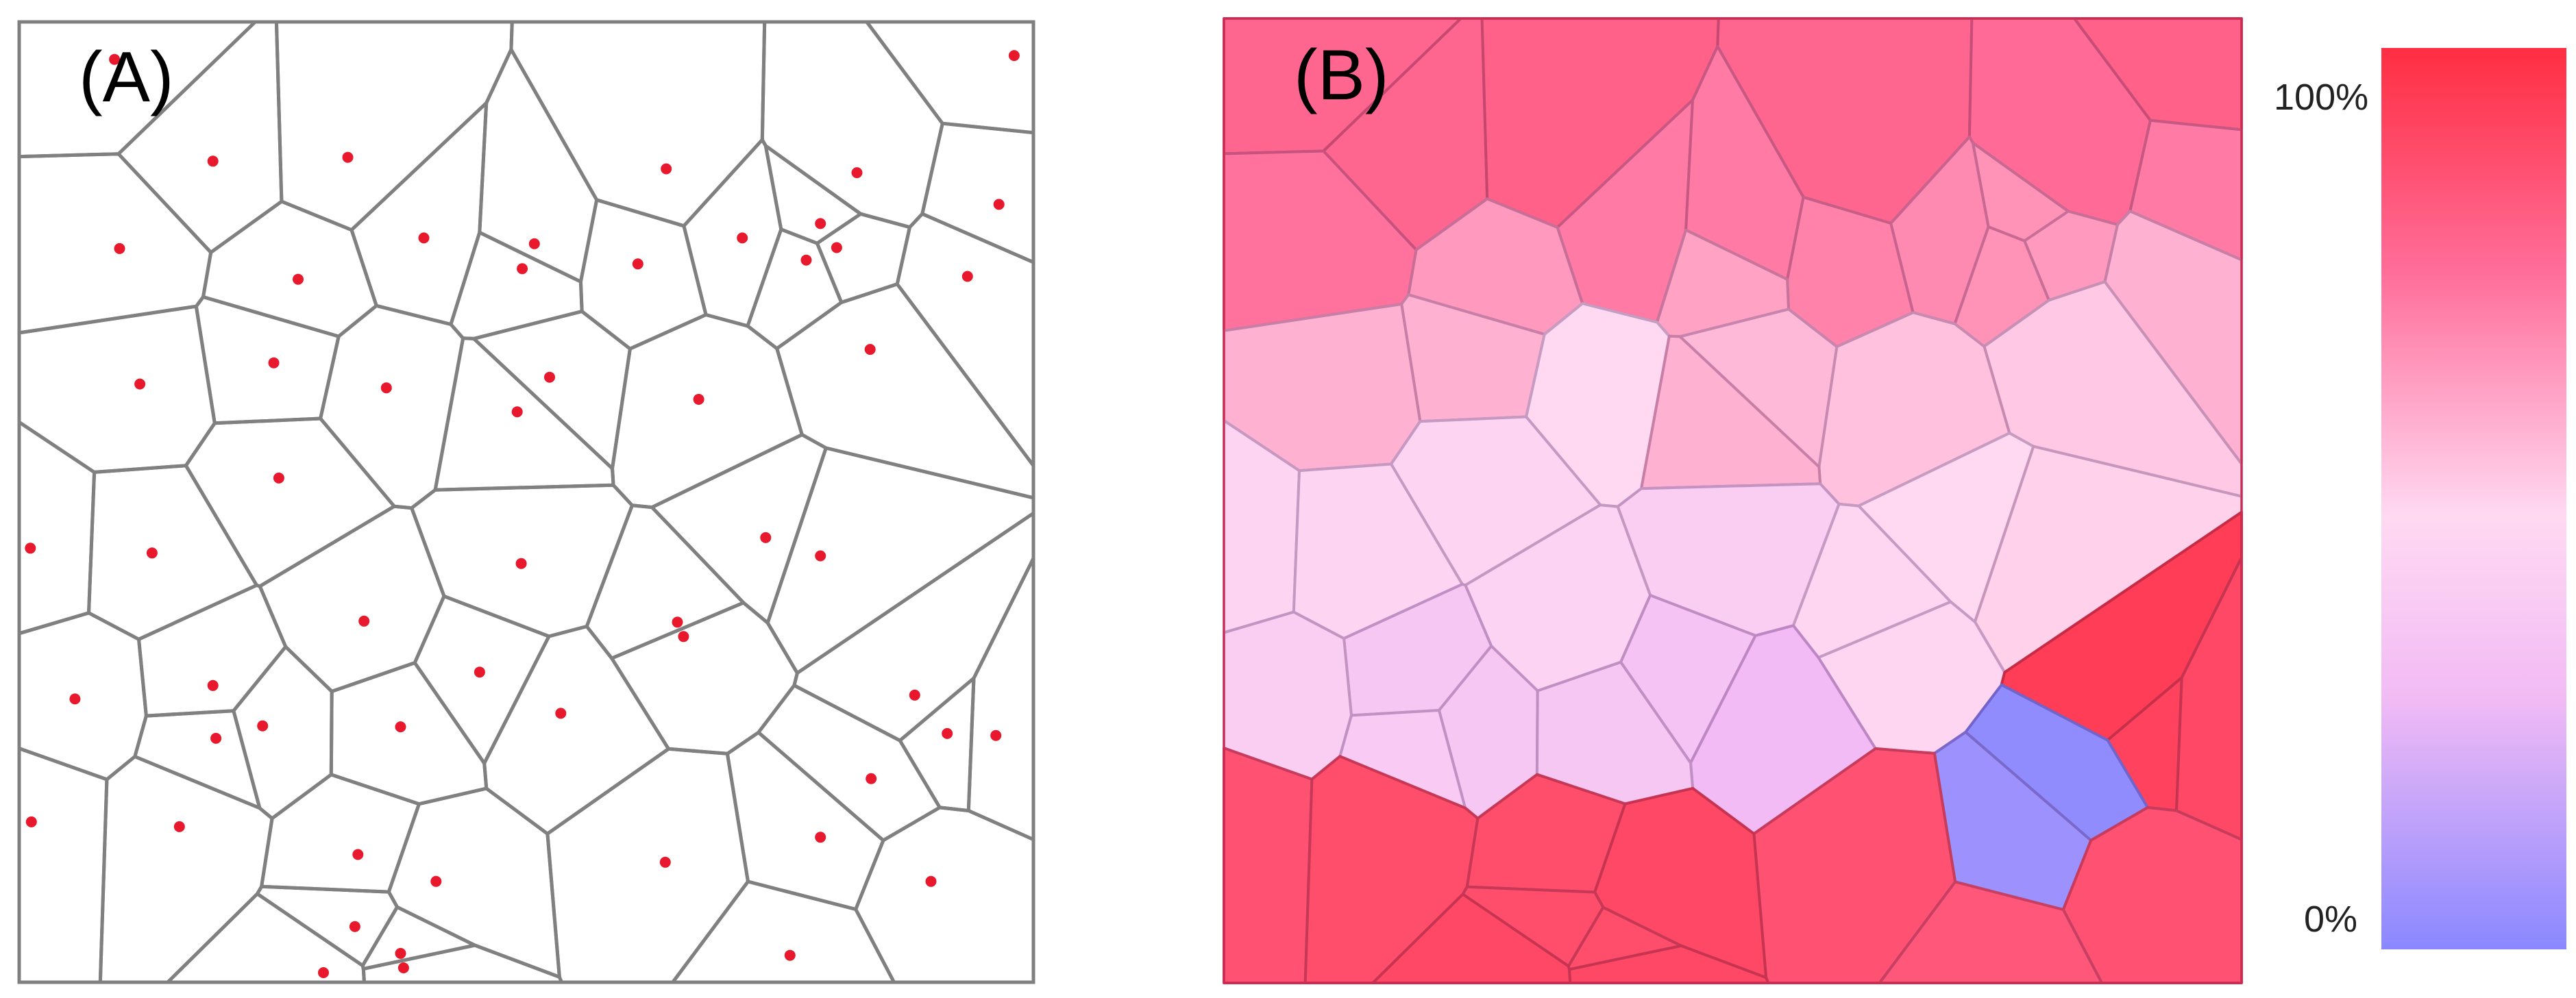  I want to click on colorbar: 100% 0%, so click(2420, 498).